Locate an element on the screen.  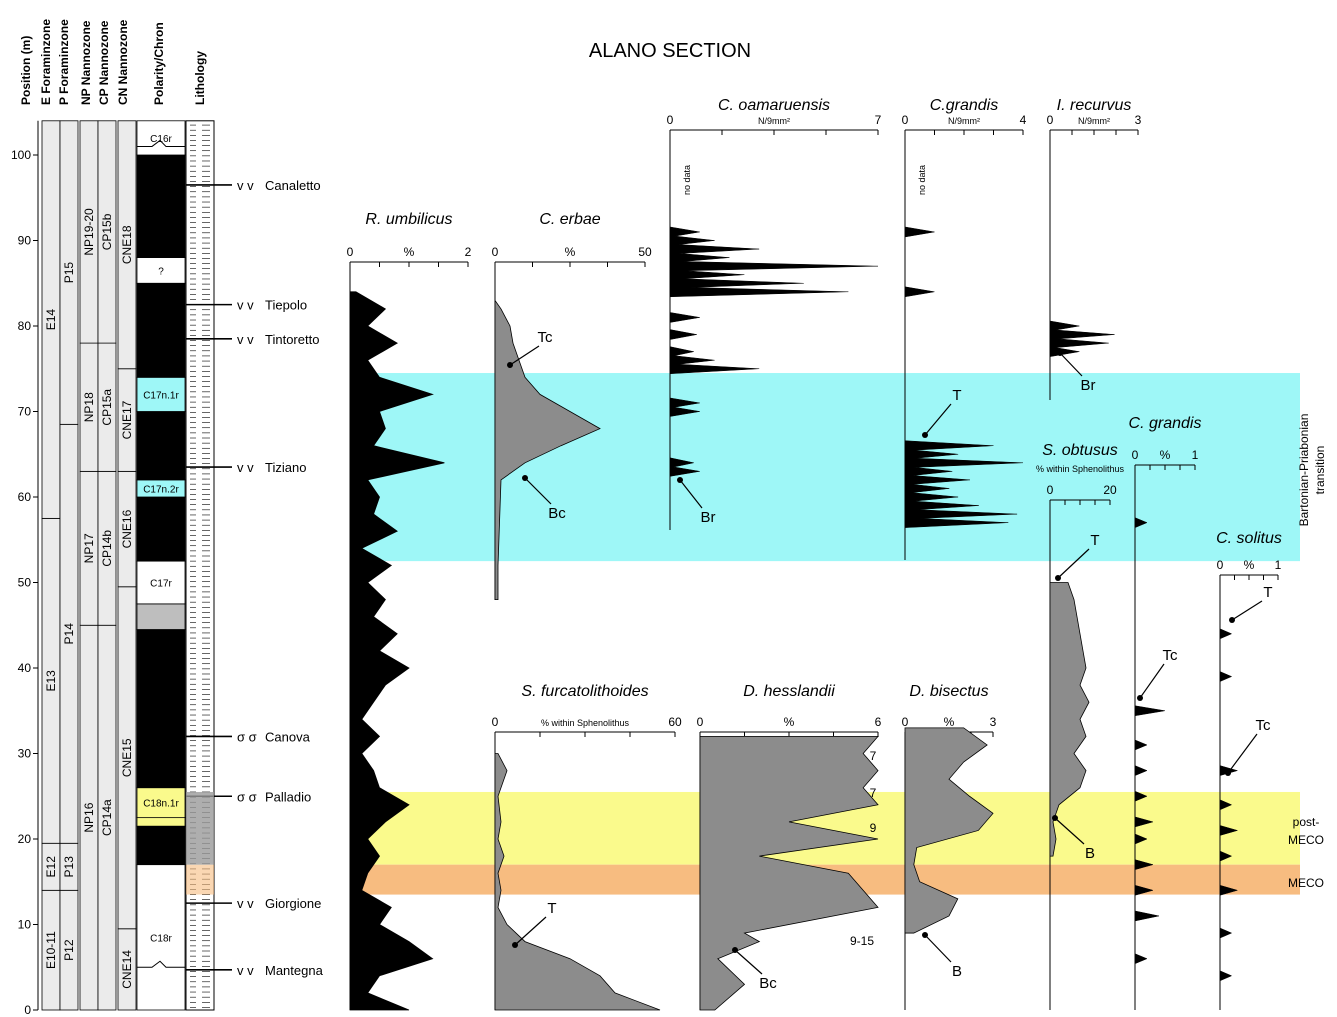
panel-tick-label: 50 is located at coordinates (645, 252).